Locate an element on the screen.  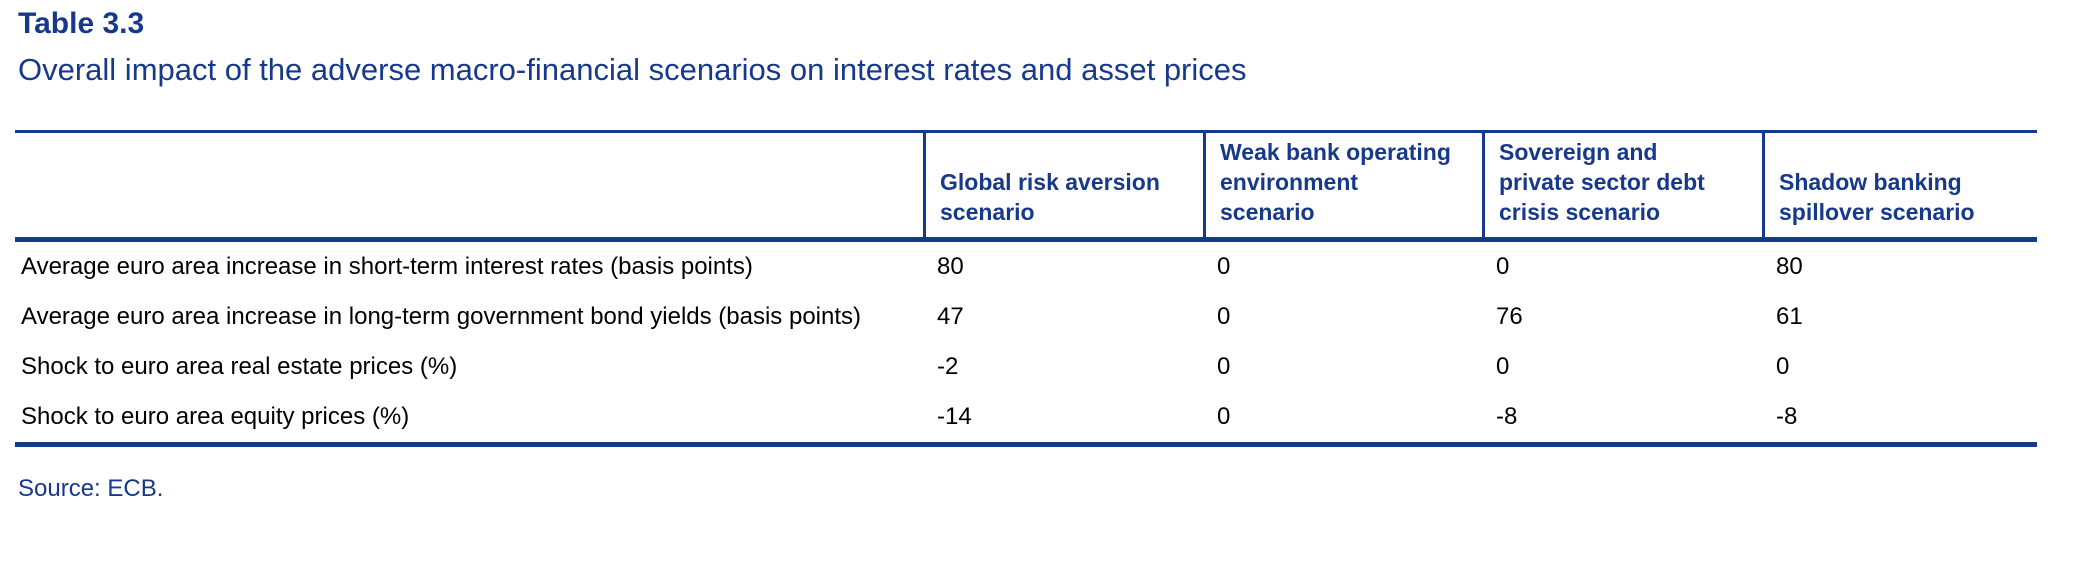
table-number: Table 3.3 is located at coordinates (81, 23).